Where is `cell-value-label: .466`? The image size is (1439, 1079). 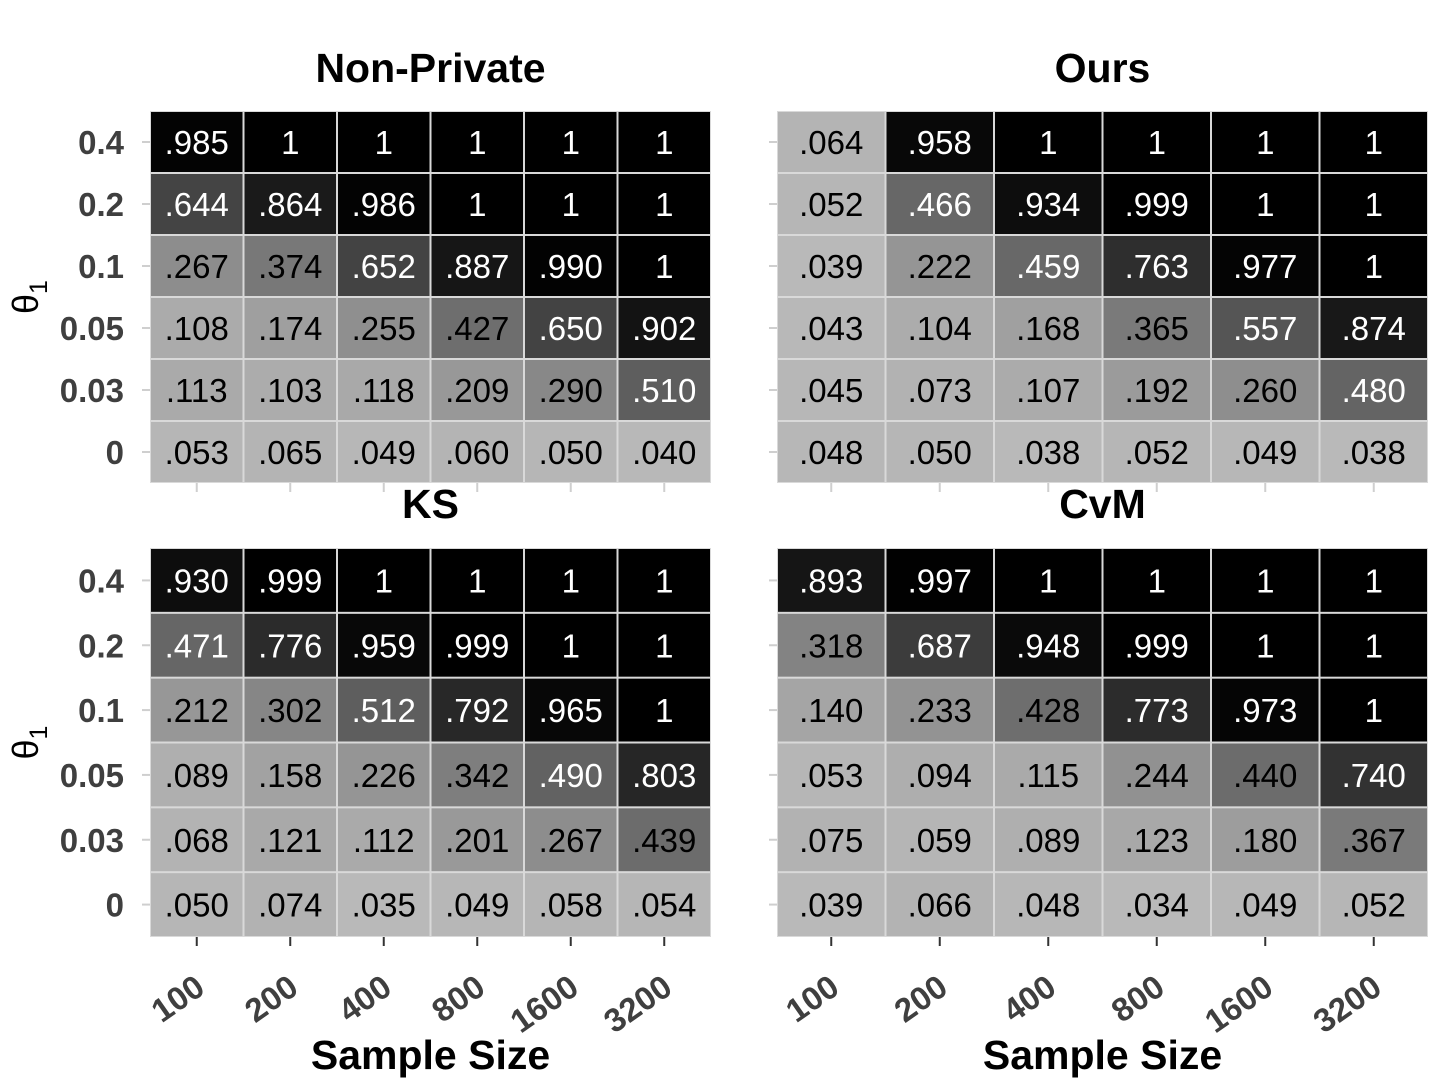
cell-value-label: .466 is located at coordinates (940, 204).